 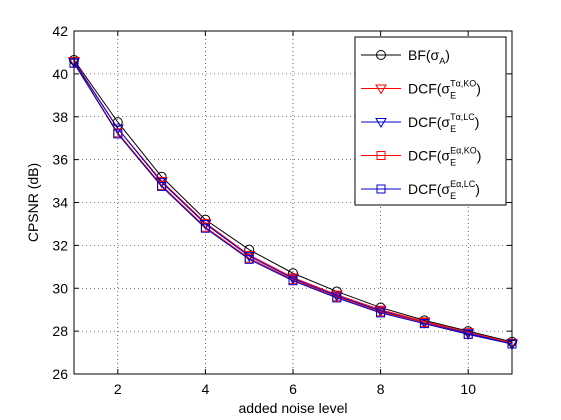 What do you see at coordinates (444, 190) in the screenshot?
I see `legend-label: DCF(σEα,LC E)` at bounding box center [444, 190].